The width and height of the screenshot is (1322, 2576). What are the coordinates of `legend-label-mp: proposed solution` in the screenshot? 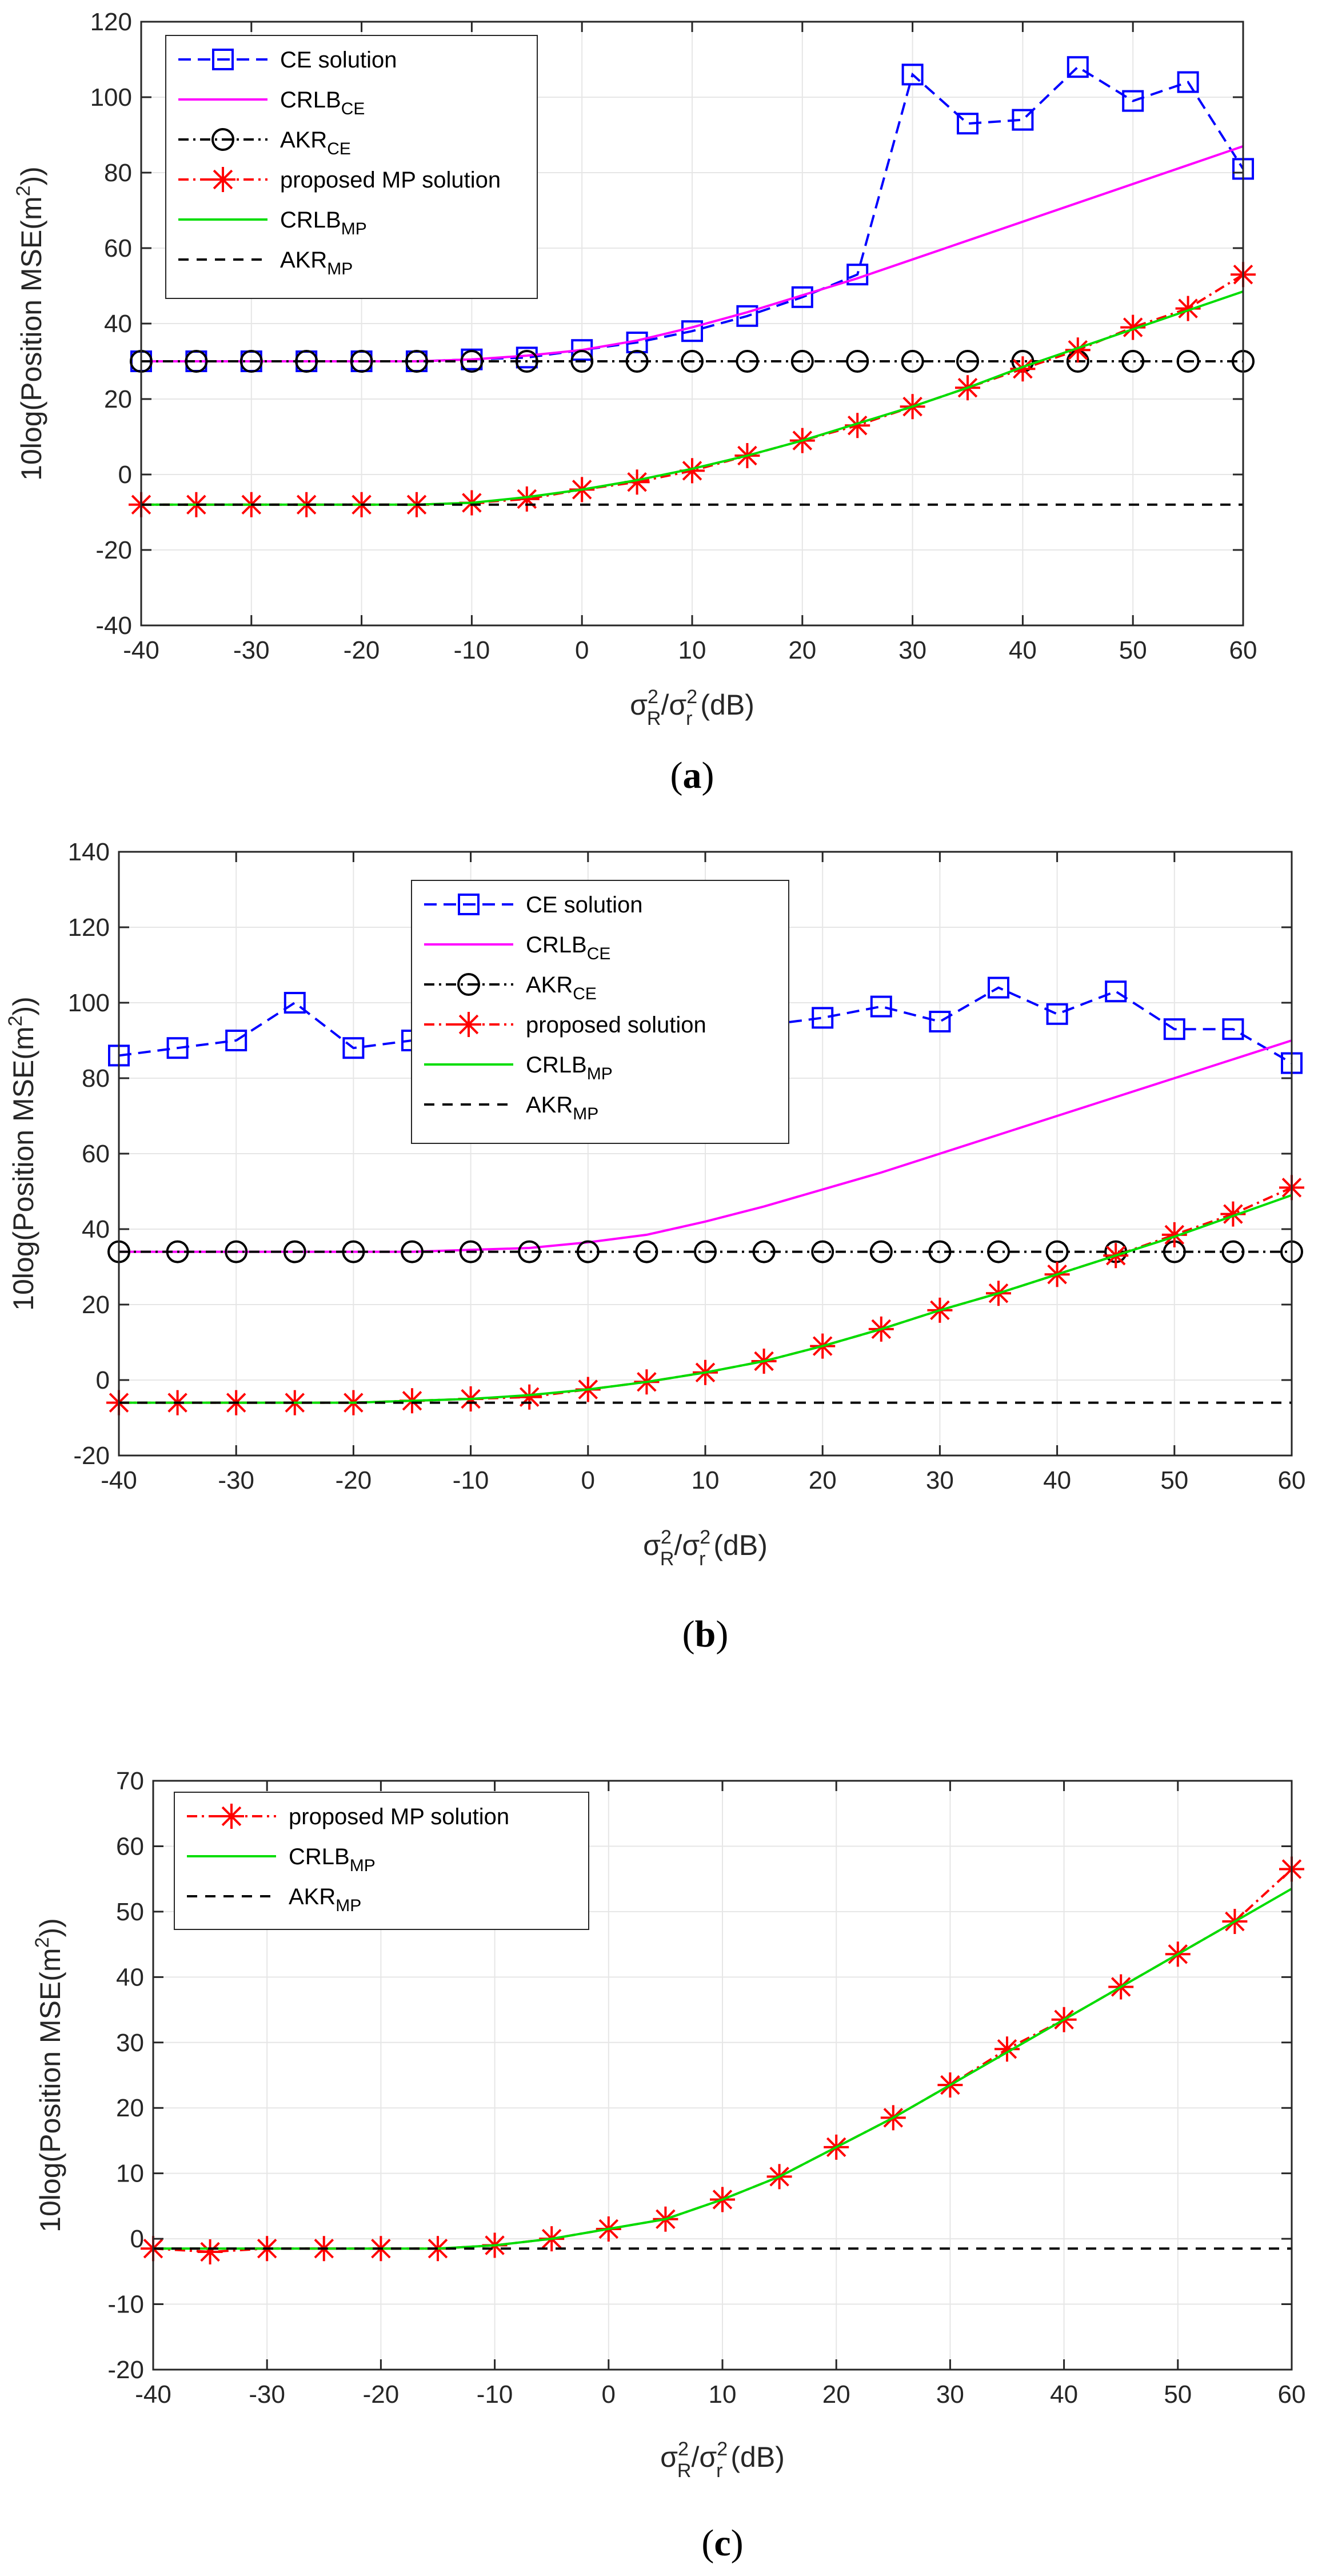 It's located at (616, 1025).